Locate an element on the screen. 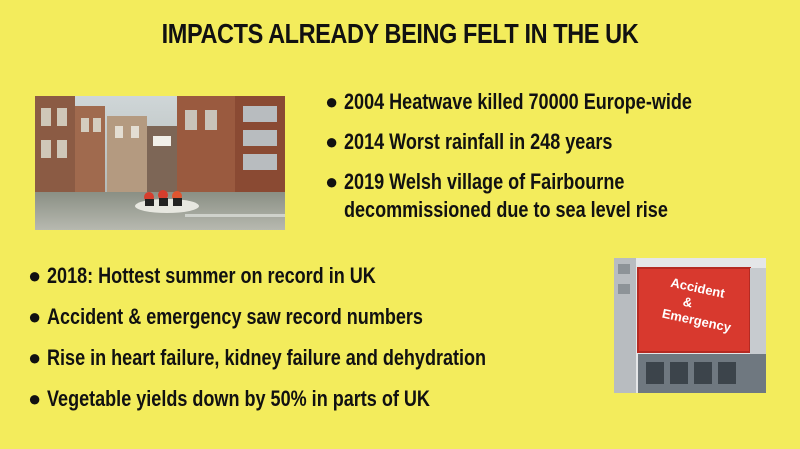 Image resolution: width=800 pixels, height=449 pixels. list-item: ● 2004 Heatwave killed 70000 Europe-wide is located at coordinates (546, 102).